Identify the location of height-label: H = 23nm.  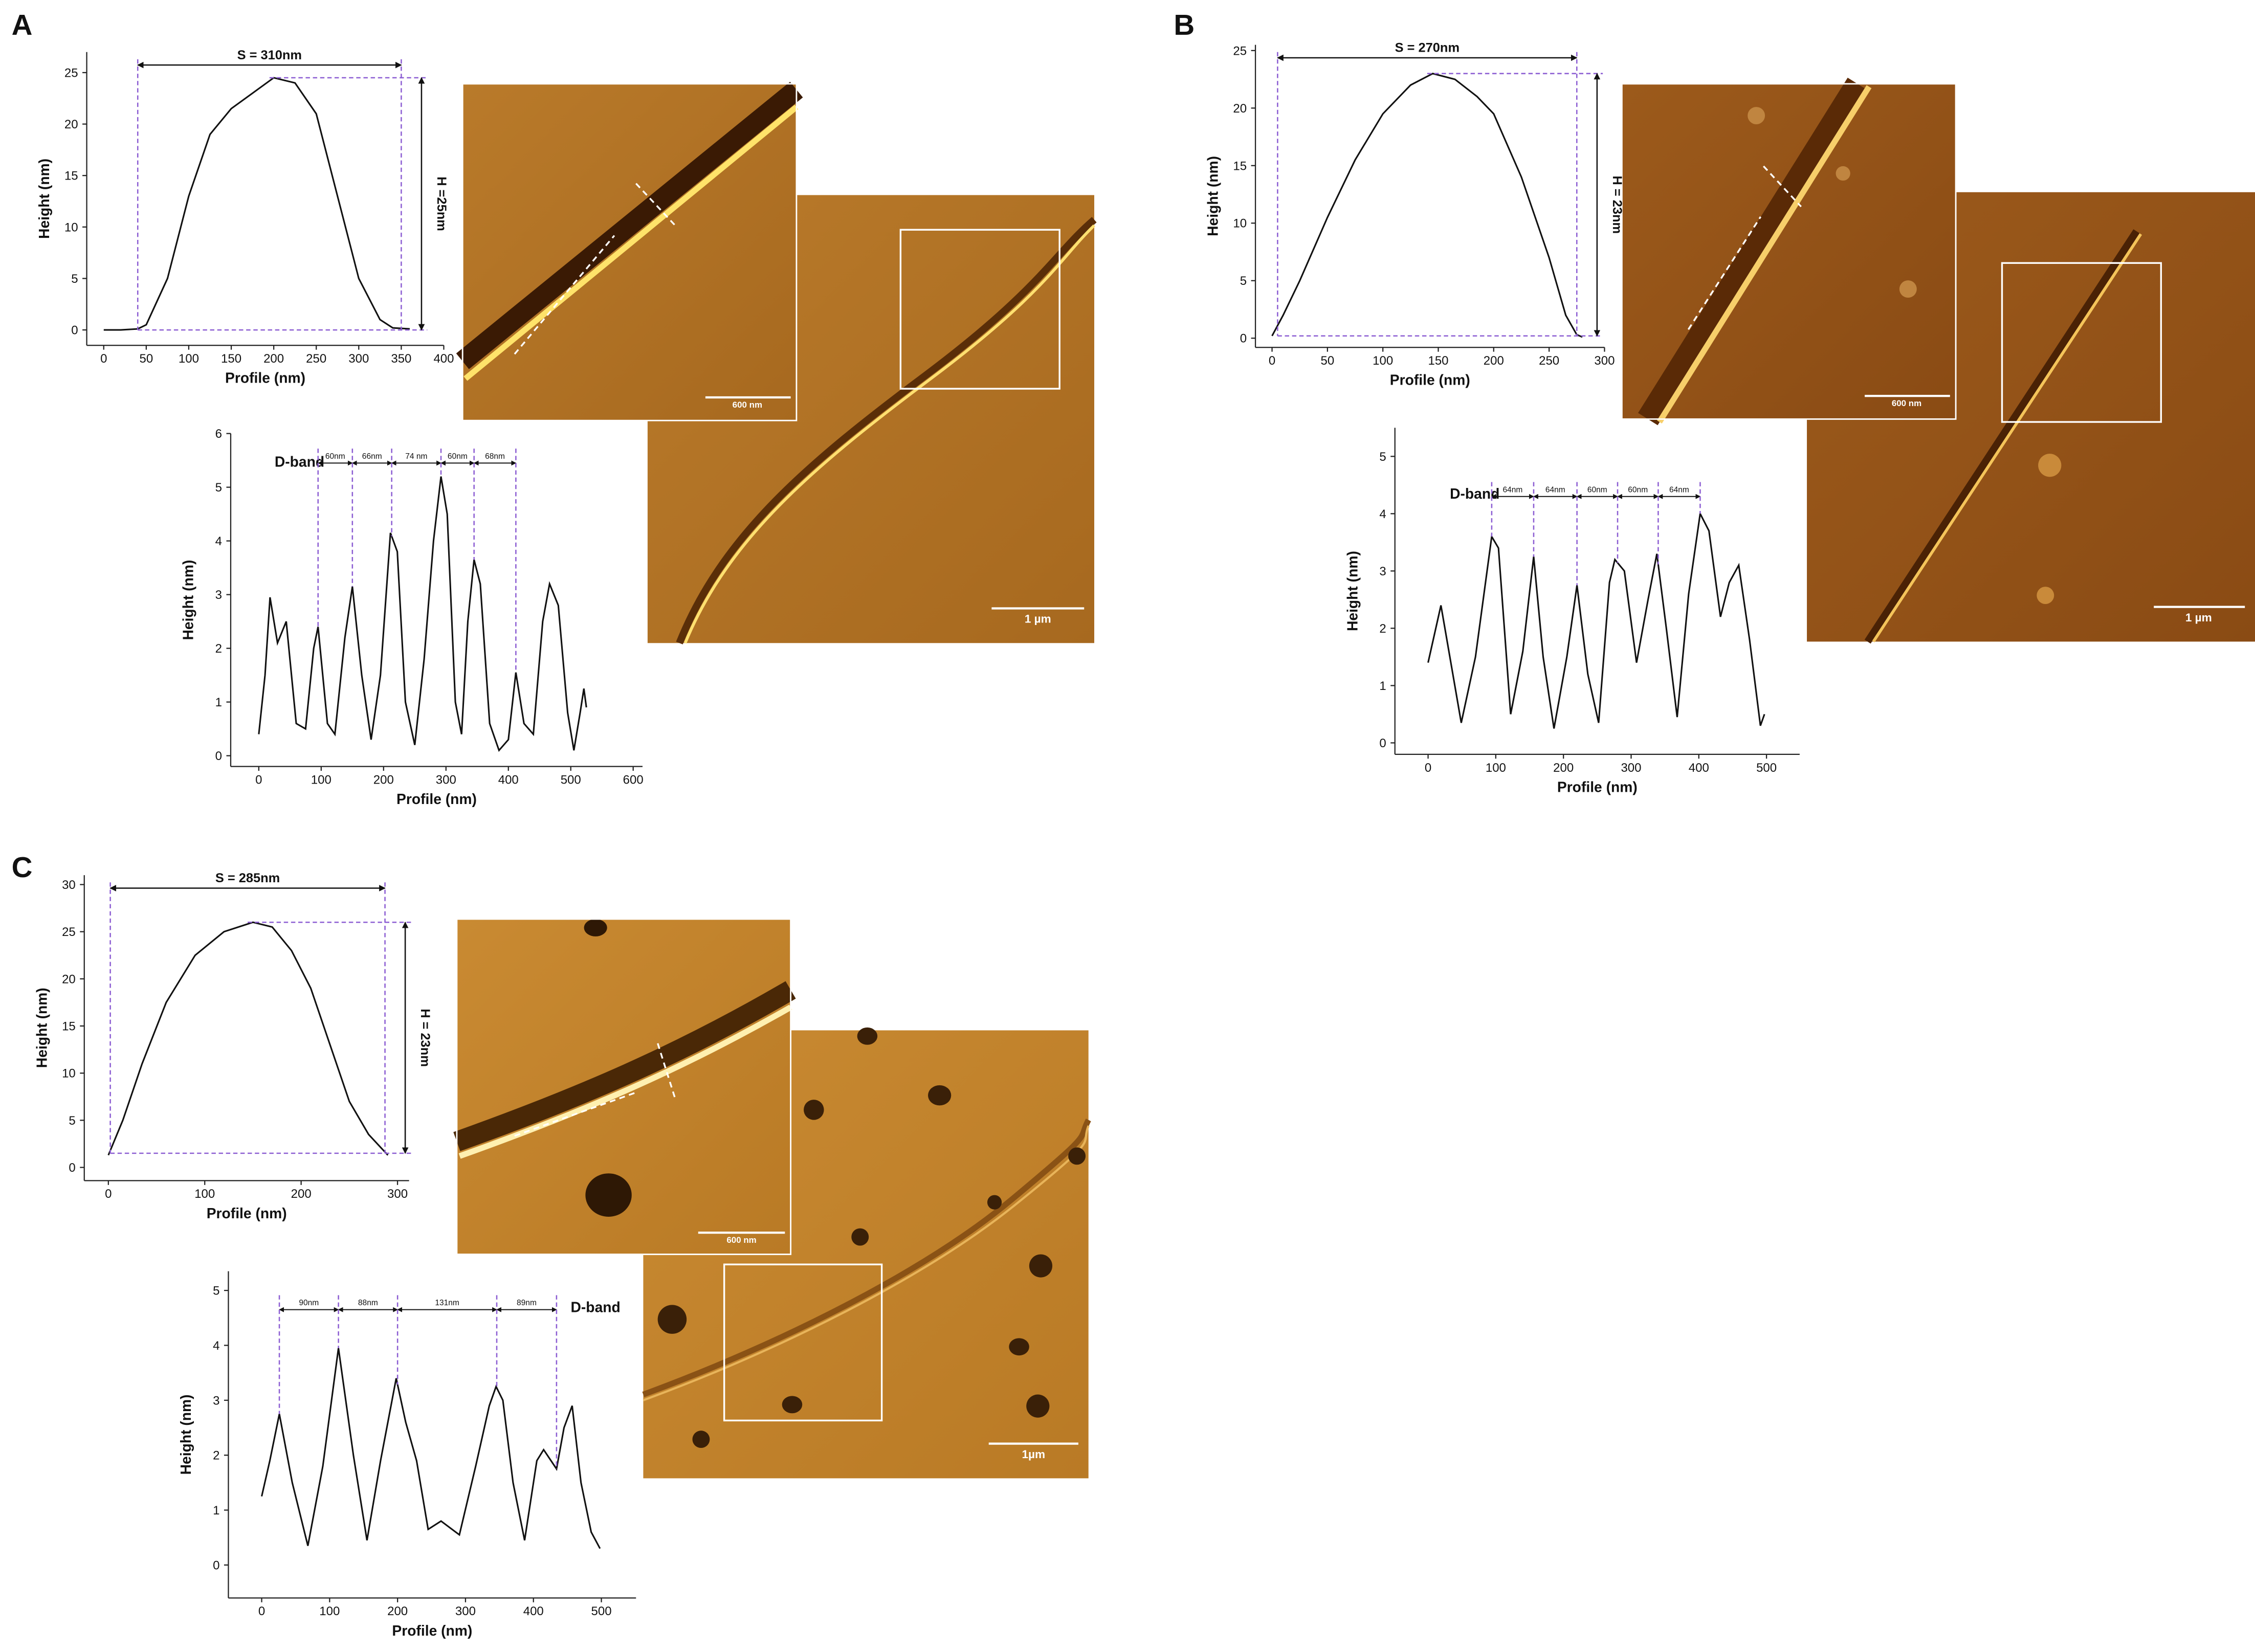
(425, 1038).